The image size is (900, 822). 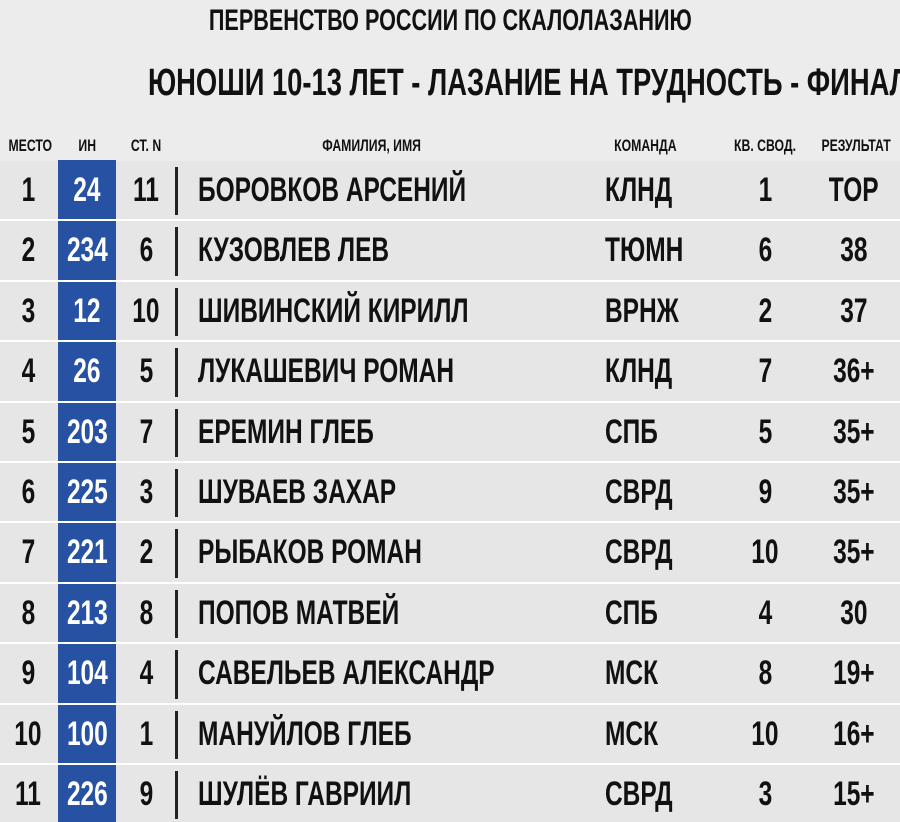 What do you see at coordinates (30, 145) in the screenshot?
I see `column-header: МЕСТО` at bounding box center [30, 145].